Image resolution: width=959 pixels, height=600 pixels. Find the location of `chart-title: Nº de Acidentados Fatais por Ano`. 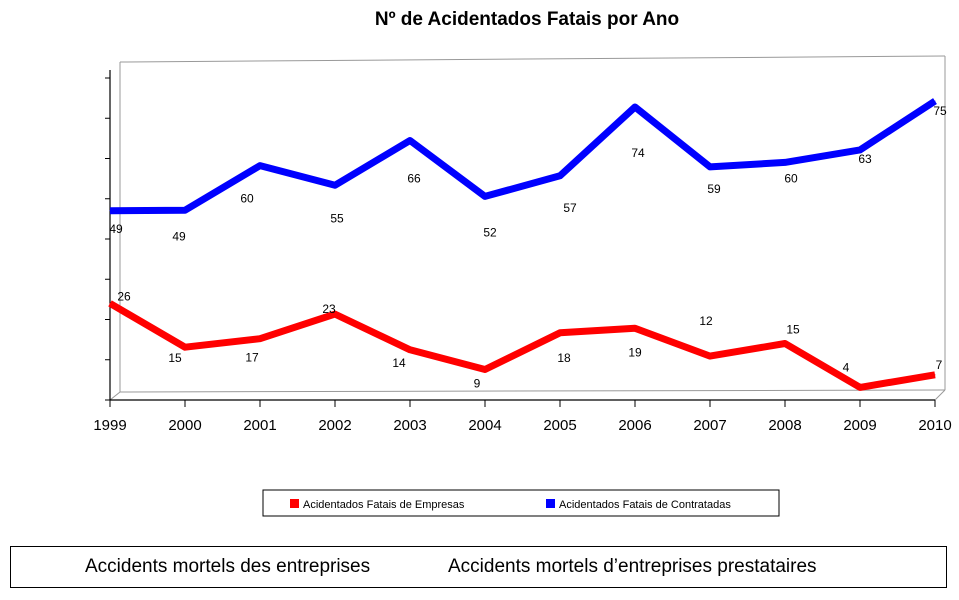

chart-title: Nº de Acidentados Fatais por Ano is located at coordinates (527, 19).